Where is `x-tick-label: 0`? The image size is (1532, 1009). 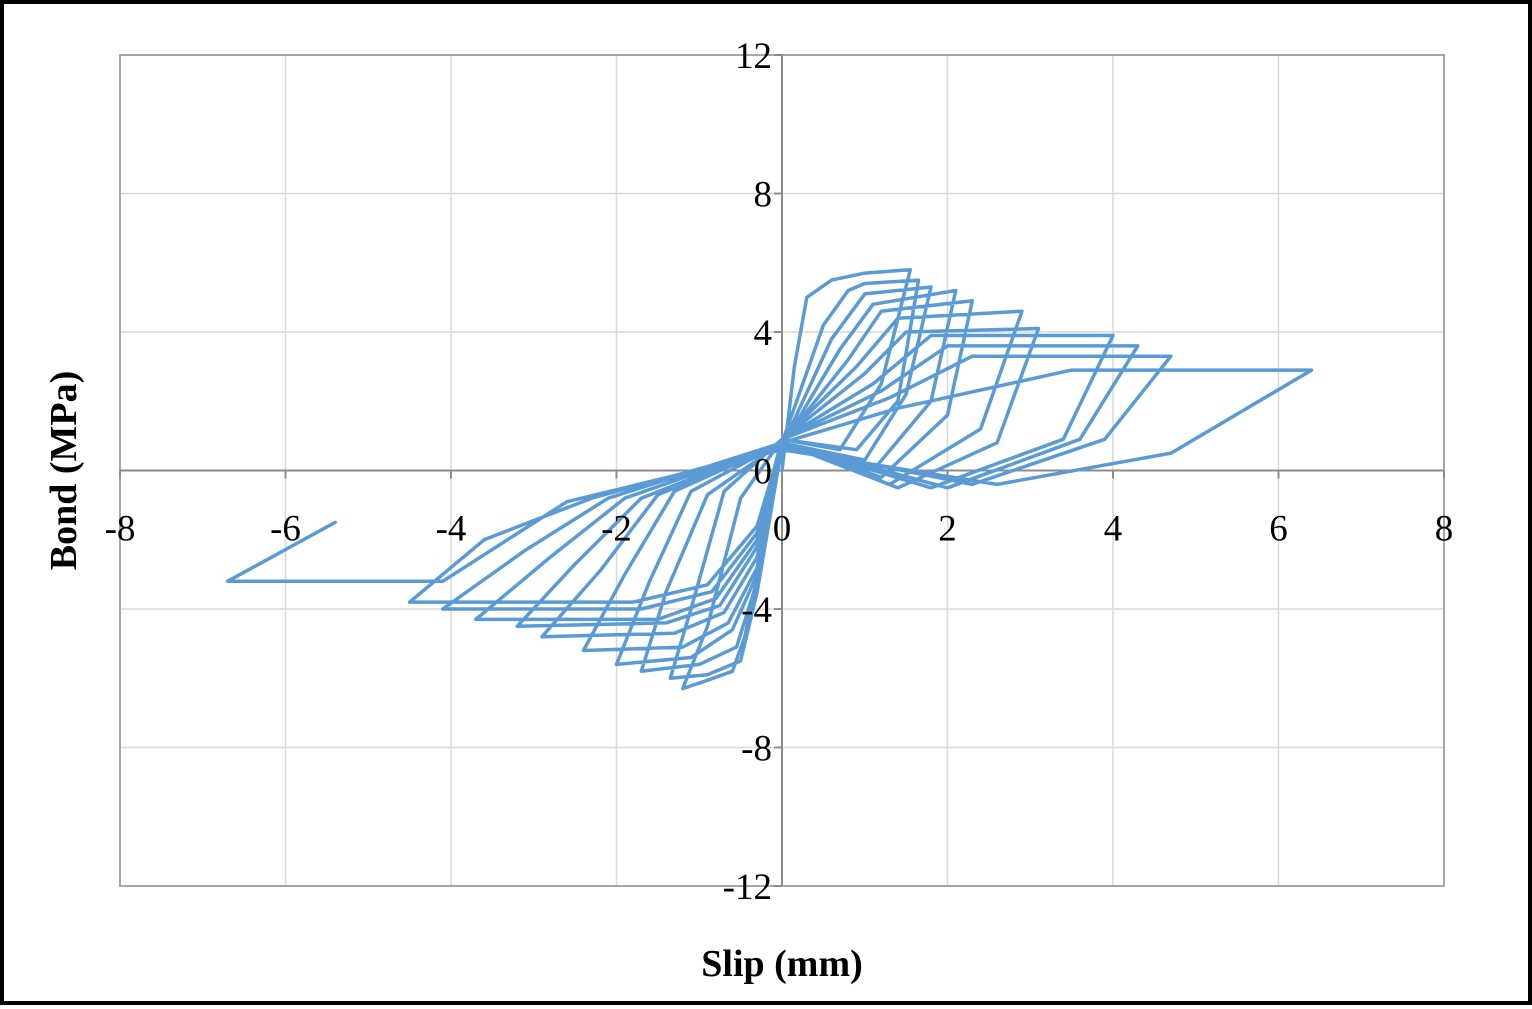
x-tick-label: 0 is located at coordinates (782, 529).